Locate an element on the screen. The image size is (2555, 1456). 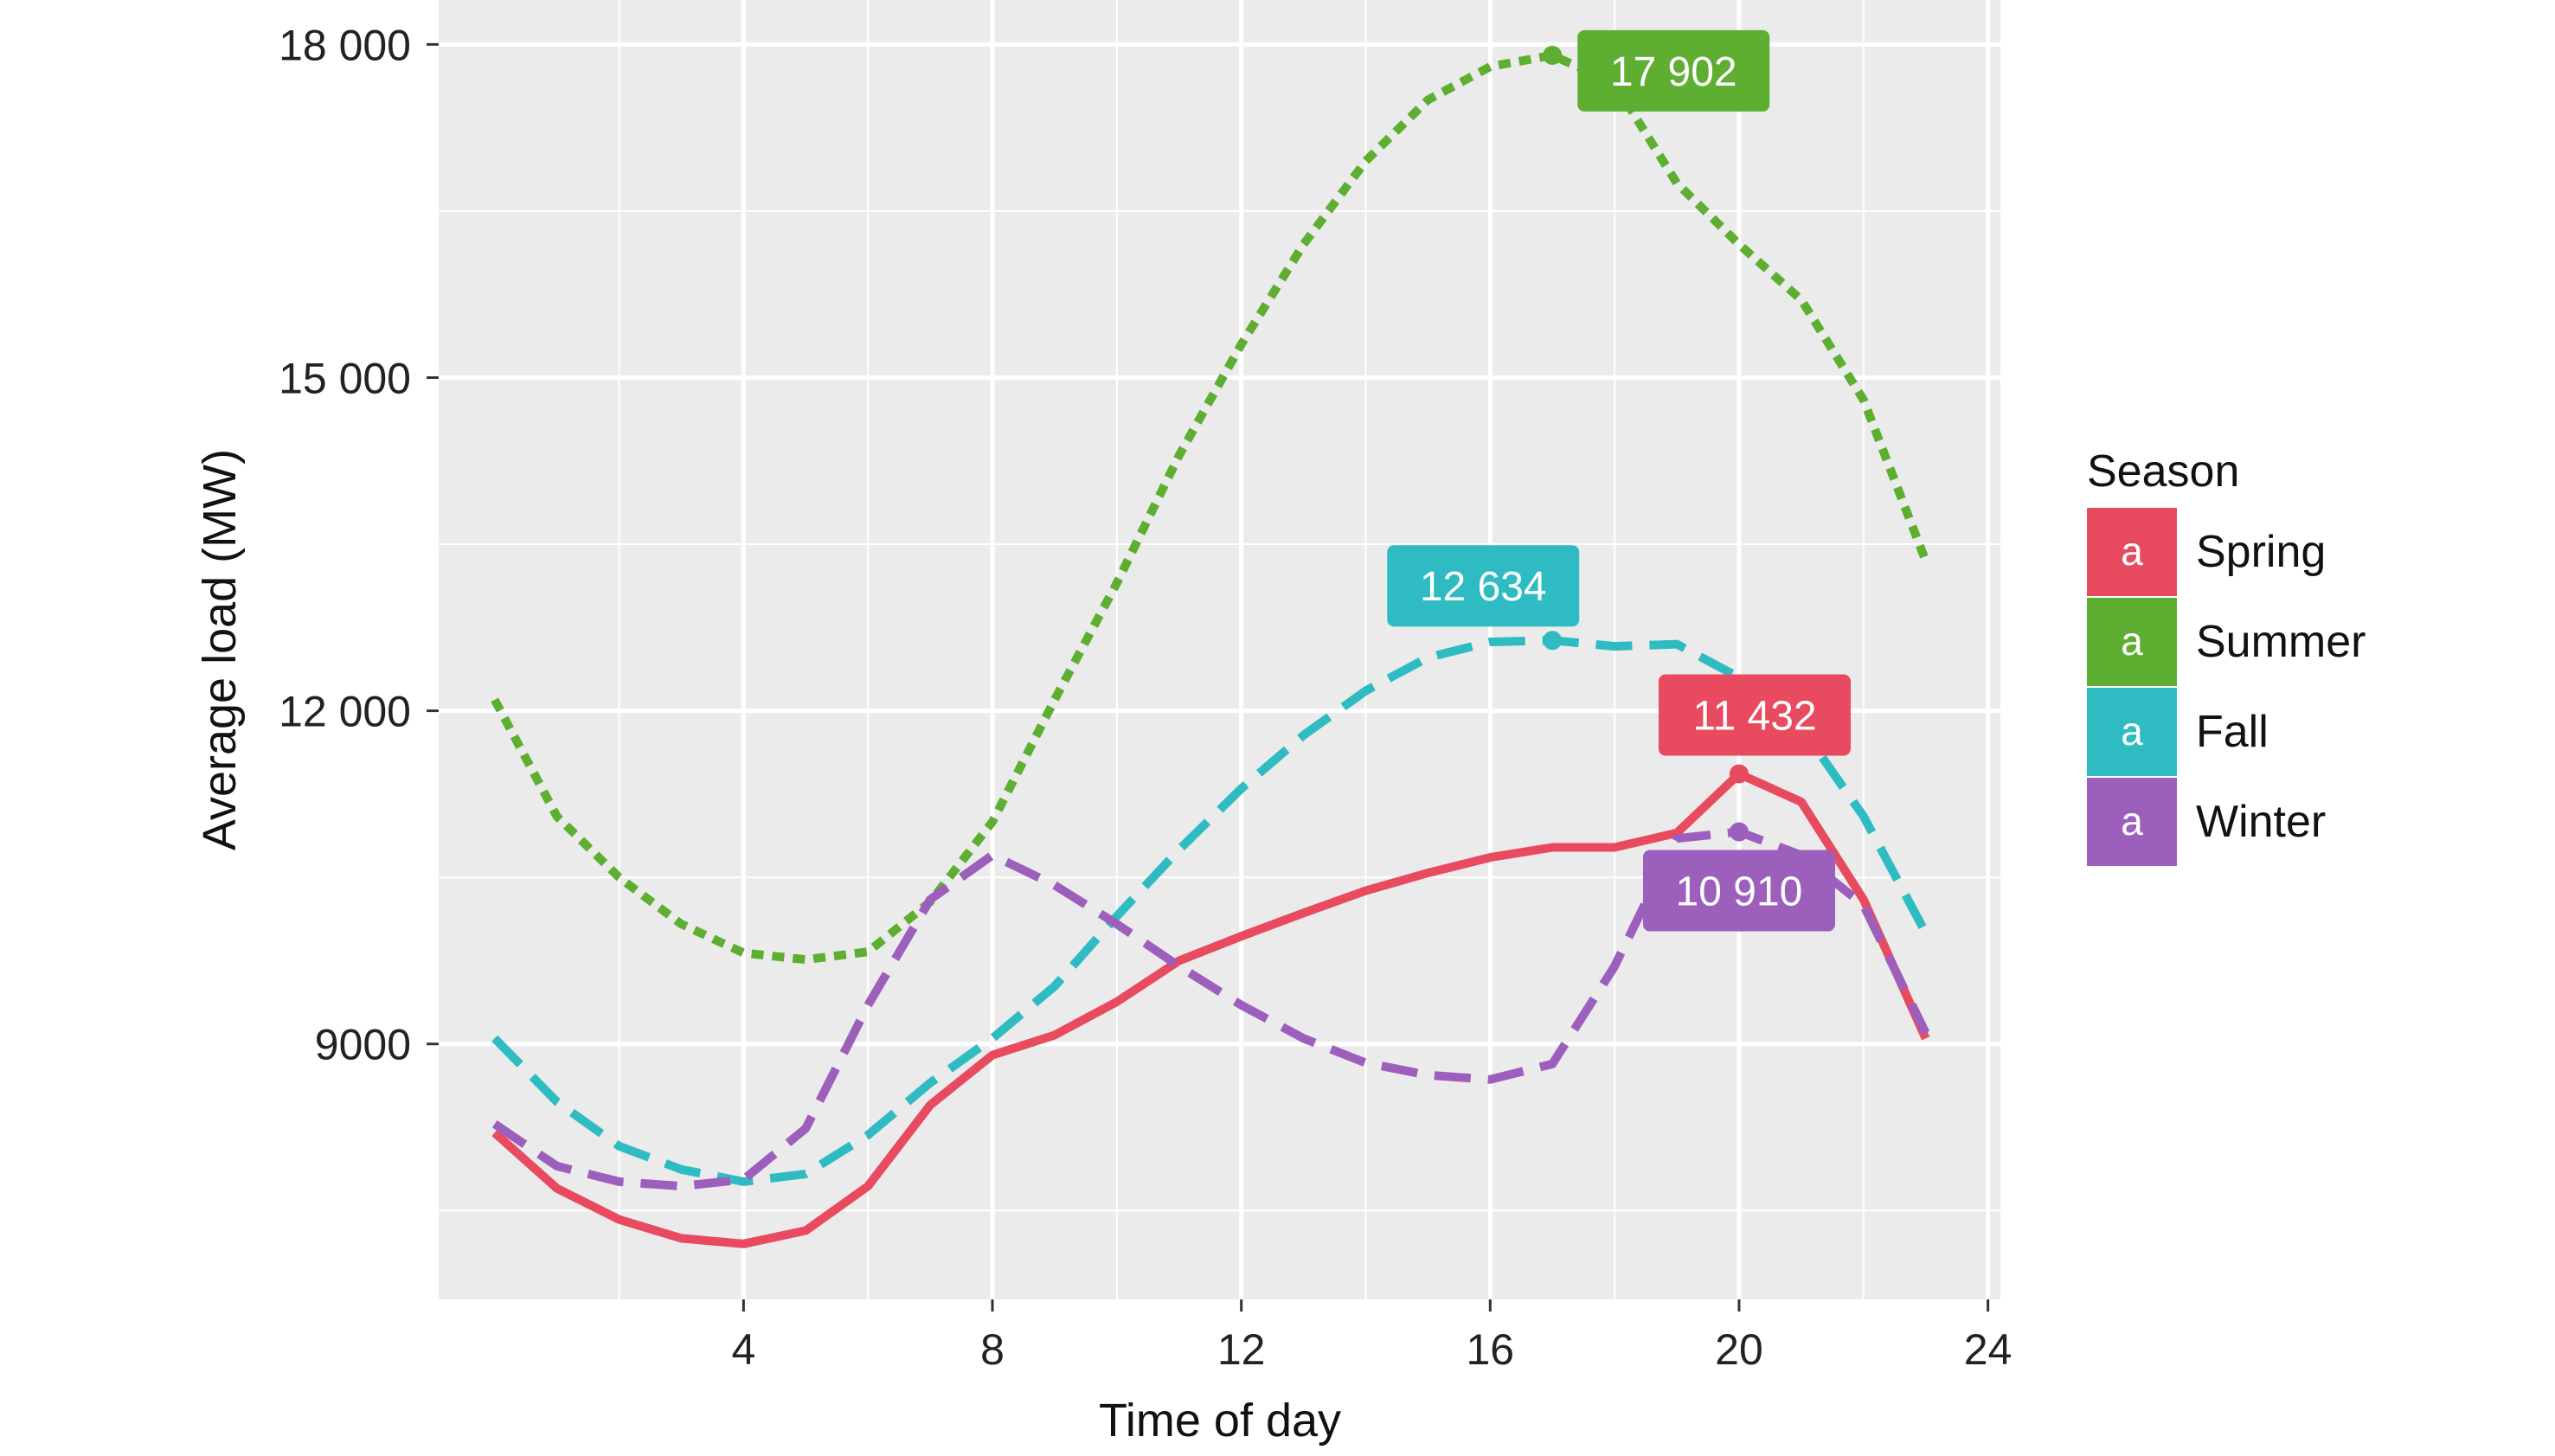
legend-glyph-spring: a is located at coordinates (2132, 551).